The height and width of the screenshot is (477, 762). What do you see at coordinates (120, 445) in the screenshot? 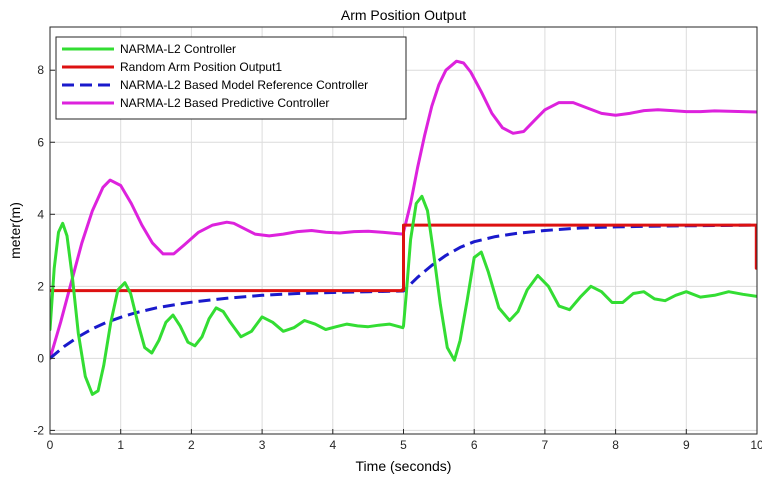
I see `x-tick-label: 1` at bounding box center [120, 445].